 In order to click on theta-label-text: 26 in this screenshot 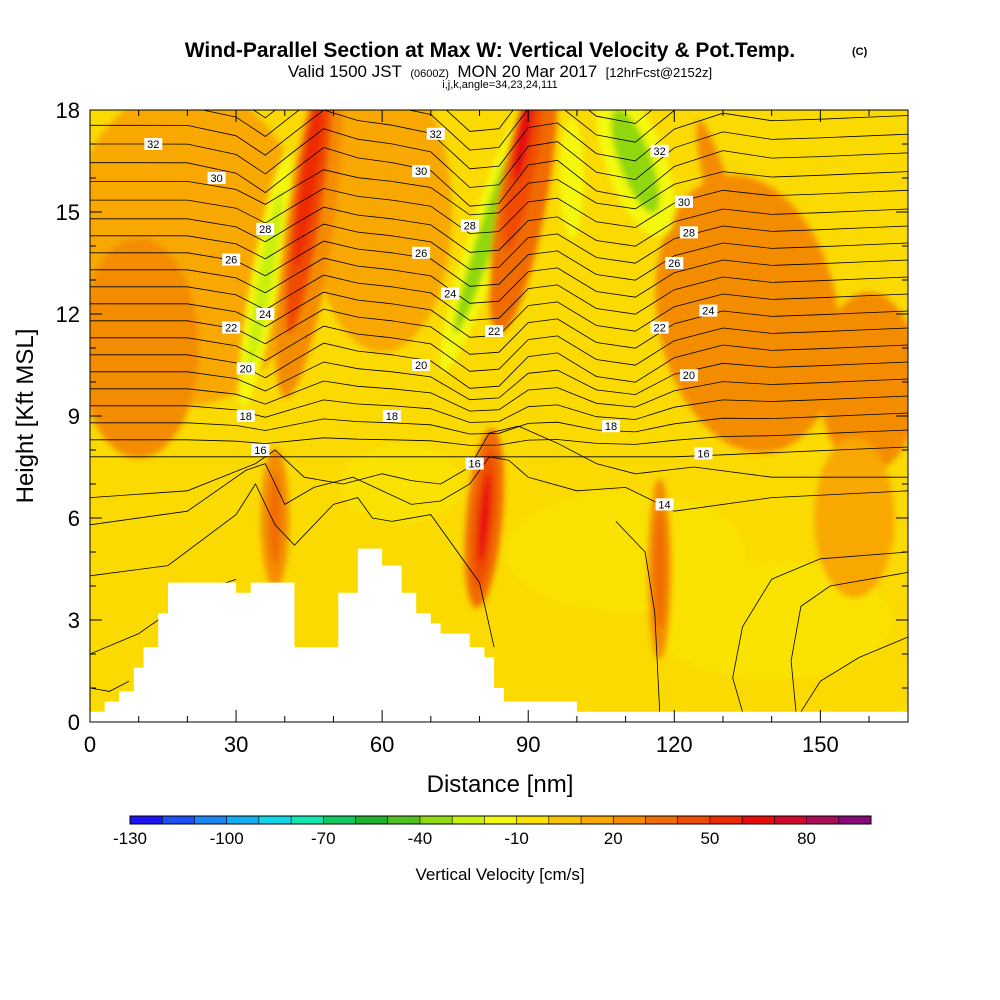, I will do `click(231, 261)`.